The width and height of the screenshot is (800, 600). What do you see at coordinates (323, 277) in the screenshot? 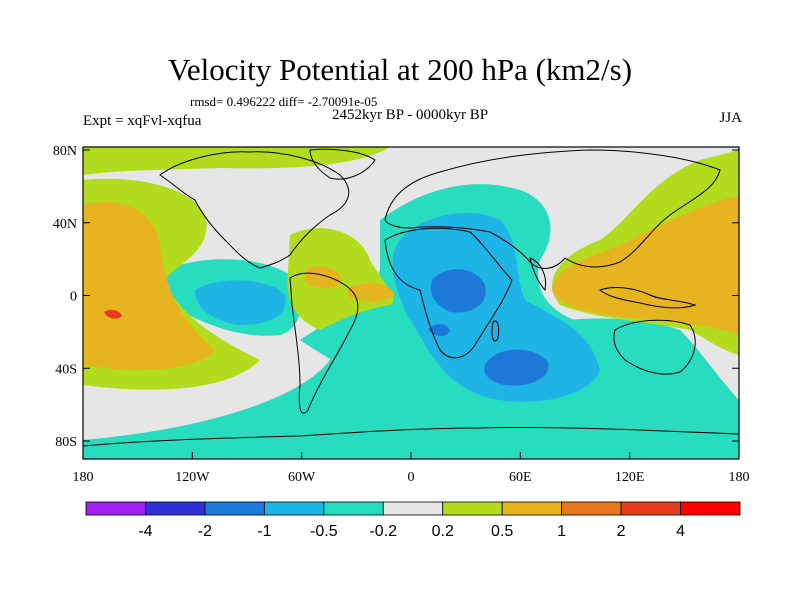
I see `pos-mid-south-america` at bounding box center [323, 277].